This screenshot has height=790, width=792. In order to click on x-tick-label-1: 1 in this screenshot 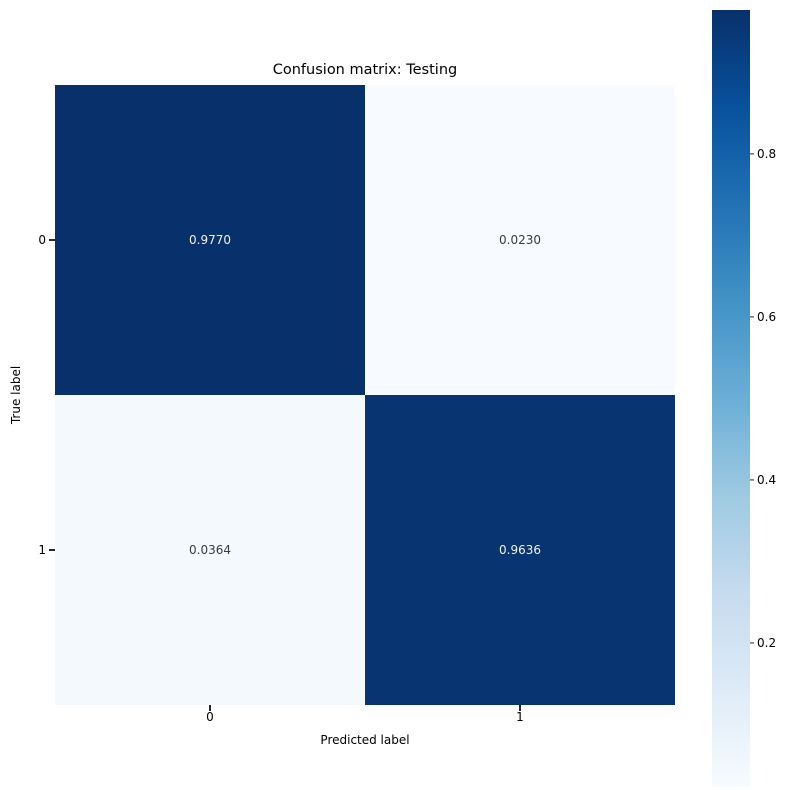, I will do `click(520, 717)`.